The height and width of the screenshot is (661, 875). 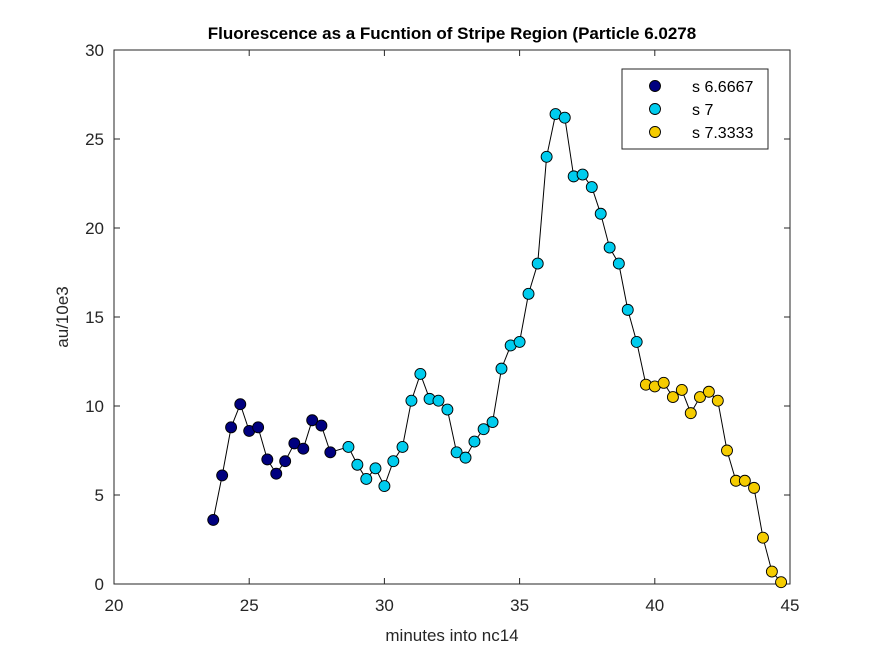 I want to click on x-tick-label: 35, so click(x=519, y=605).